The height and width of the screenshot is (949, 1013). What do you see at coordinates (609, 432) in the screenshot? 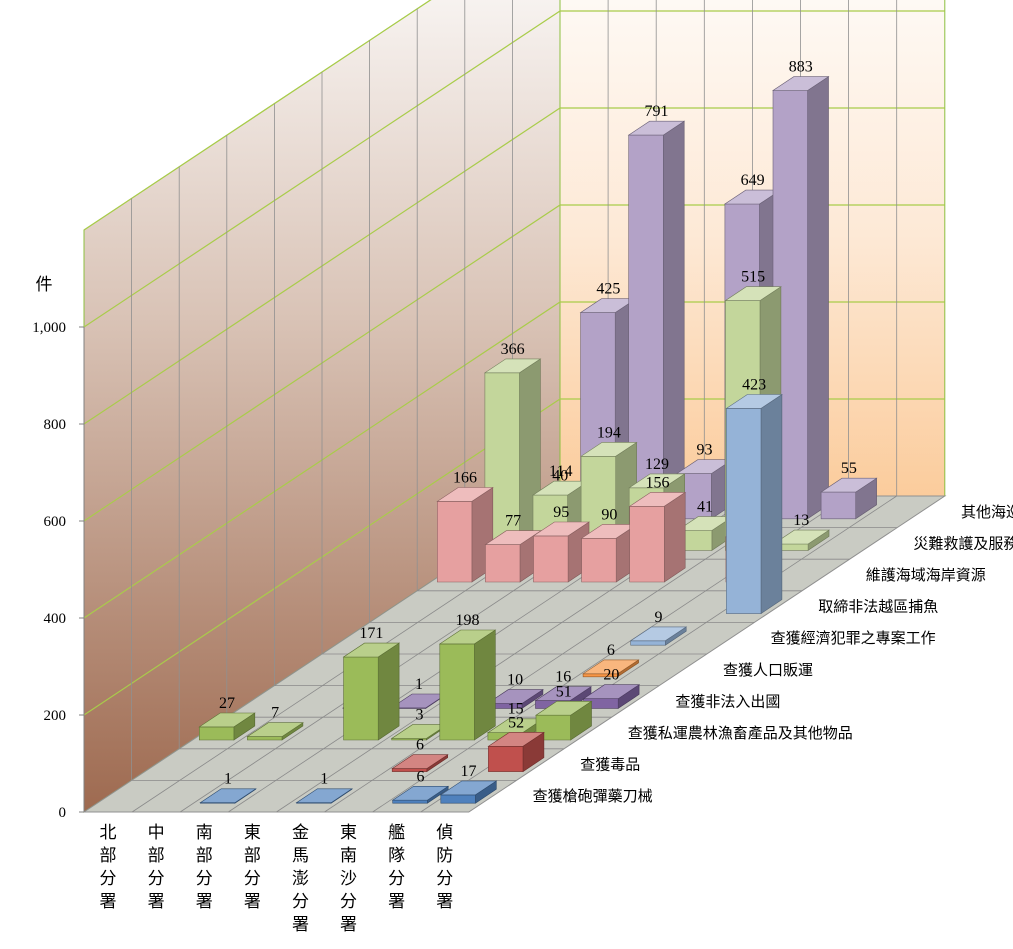
I see `data-label: 194` at bounding box center [609, 432].